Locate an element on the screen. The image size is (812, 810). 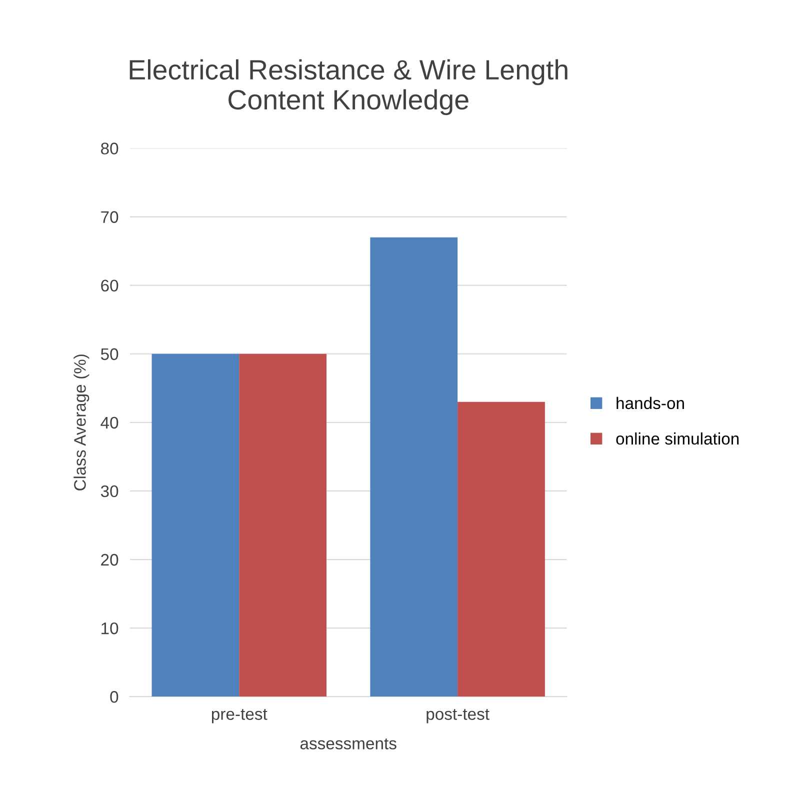
x-tick-label: pre-test is located at coordinates (240, 716).